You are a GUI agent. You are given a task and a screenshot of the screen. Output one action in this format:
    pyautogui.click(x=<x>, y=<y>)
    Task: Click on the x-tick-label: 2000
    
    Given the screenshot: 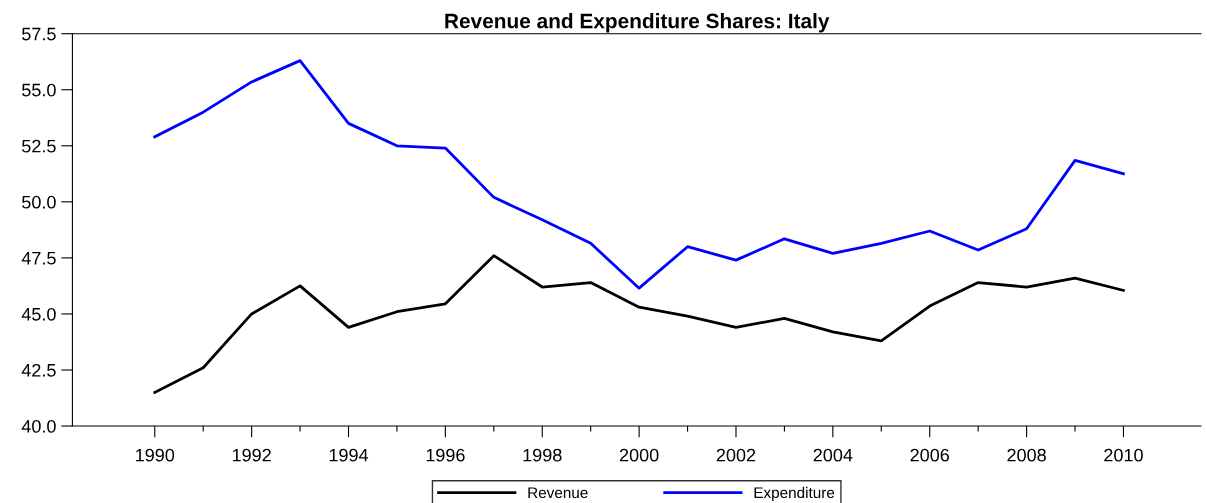 What is the action you would take?
    pyautogui.click(x=639, y=455)
    